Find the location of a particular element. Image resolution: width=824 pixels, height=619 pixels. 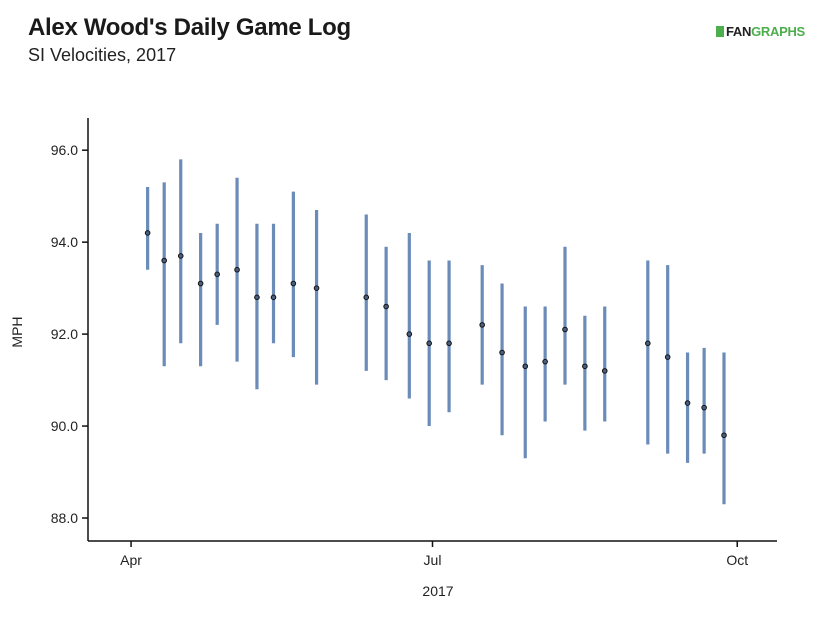

x-tick-label: Oct is located at coordinates (737, 560).